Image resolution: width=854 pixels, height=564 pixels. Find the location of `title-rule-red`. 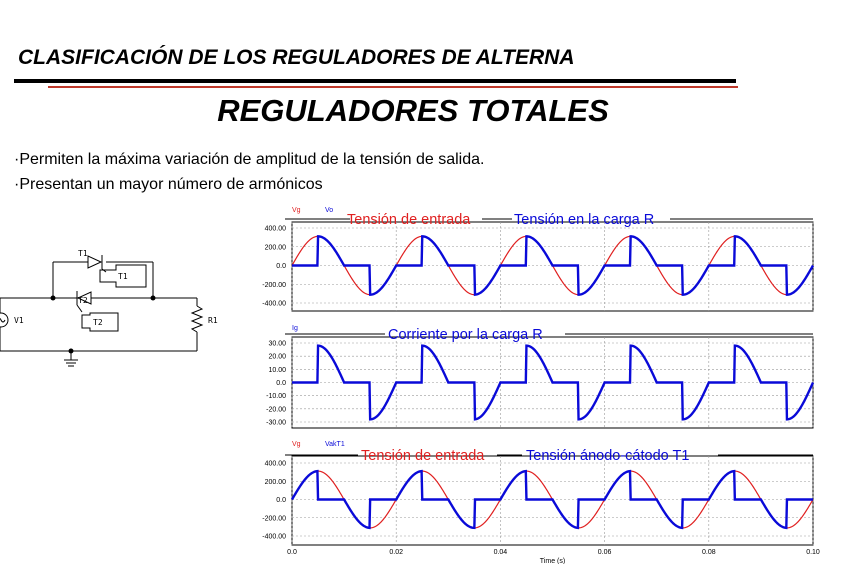

title-rule-red is located at coordinates (393, 87).